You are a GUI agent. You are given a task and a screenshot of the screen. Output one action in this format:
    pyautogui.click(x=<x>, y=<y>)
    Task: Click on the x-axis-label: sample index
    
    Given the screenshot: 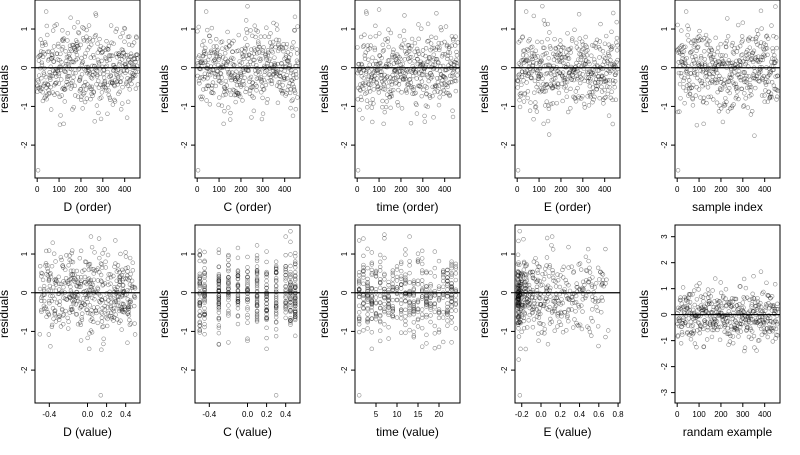 What is the action you would take?
    pyautogui.click(x=727, y=207)
    